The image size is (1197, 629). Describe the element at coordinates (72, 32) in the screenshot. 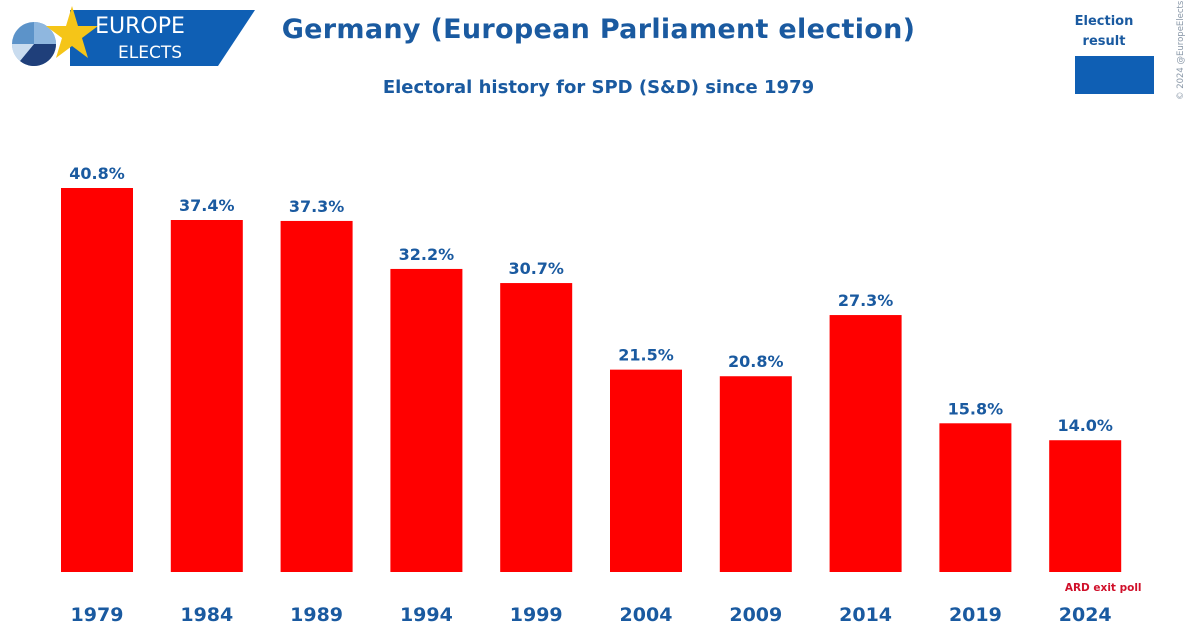

I see `star-icon` at that location.